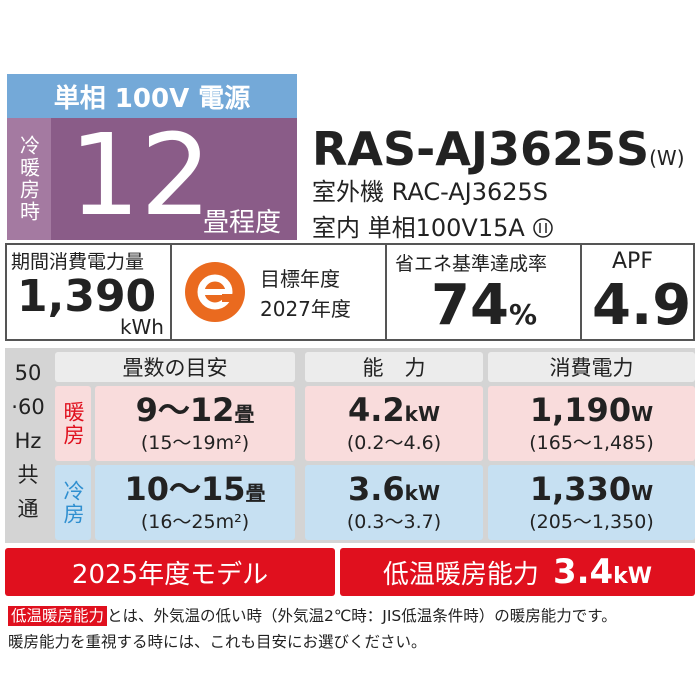  Describe the element at coordinates (376, 489) in the screenshot. I see `value-main: 3.6` at that location.